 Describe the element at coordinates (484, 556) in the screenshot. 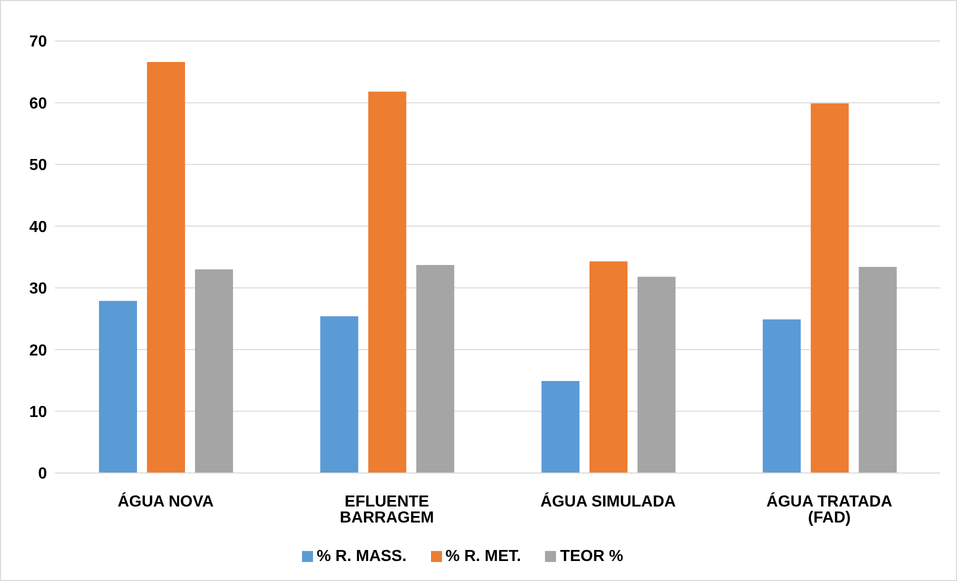

I see `legend-label: % R. MET.` at that location.